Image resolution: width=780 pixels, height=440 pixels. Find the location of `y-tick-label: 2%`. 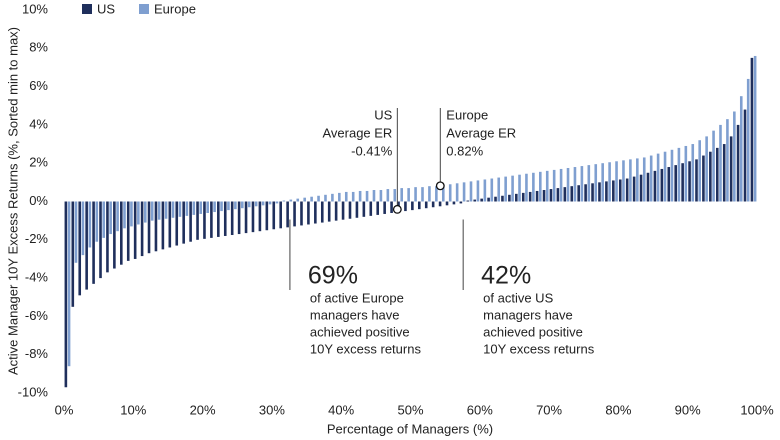

y-tick-label: 2% is located at coordinates (38, 162).